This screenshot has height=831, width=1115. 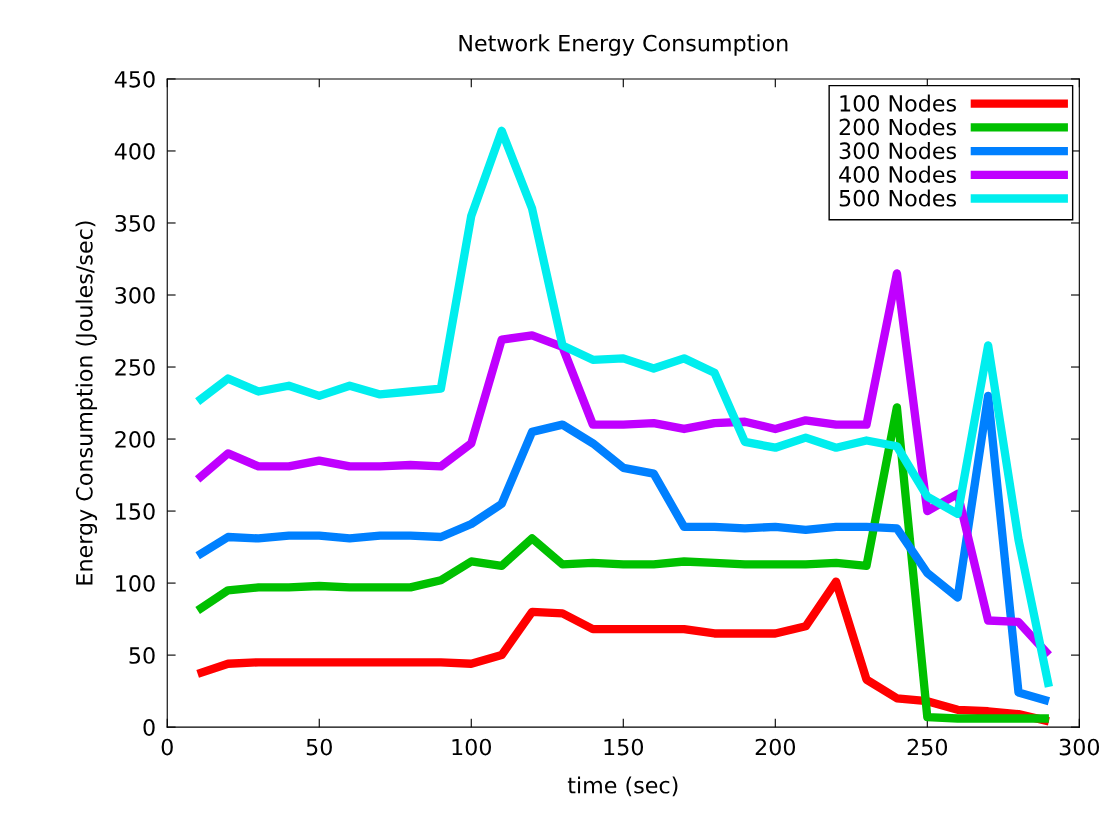 What do you see at coordinates (898, 174) in the screenshot?
I see `legend-label: 400 Nodes` at bounding box center [898, 174].